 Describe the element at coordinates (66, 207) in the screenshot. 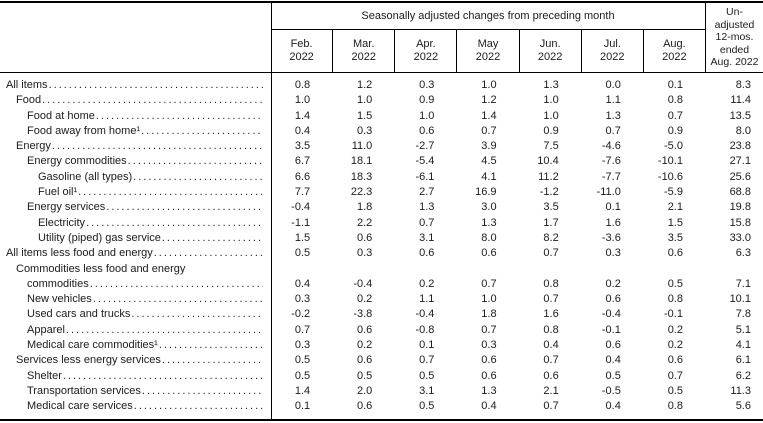

I see `row-label-text: Energy services` at that location.